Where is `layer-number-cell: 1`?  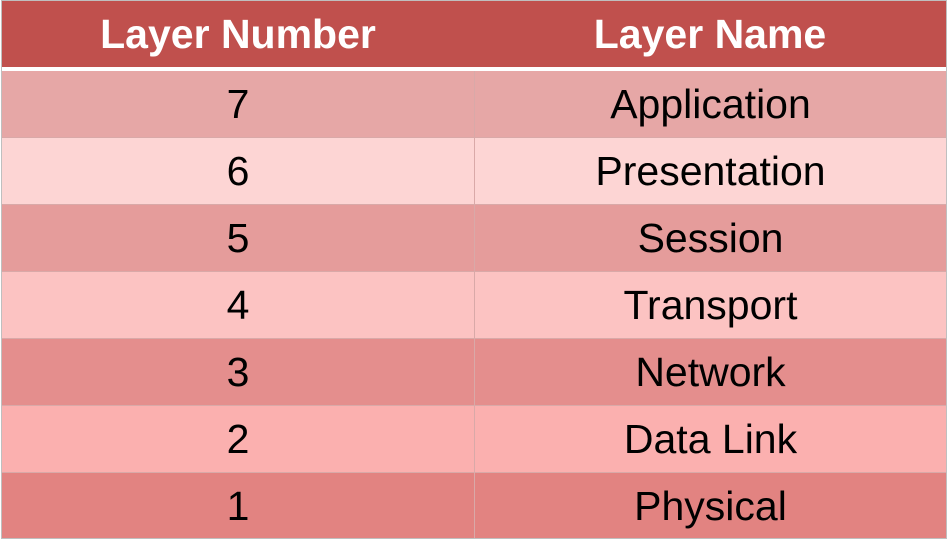 layer-number-cell: 1 is located at coordinates (238, 505).